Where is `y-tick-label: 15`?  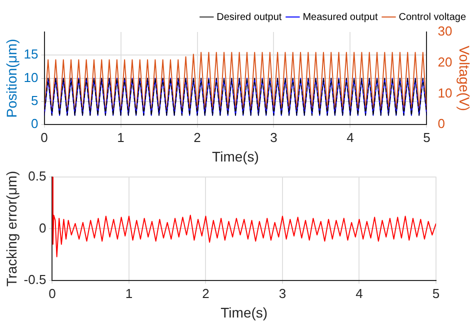
y-tick-label: 15 is located at coordinates (31, 54).